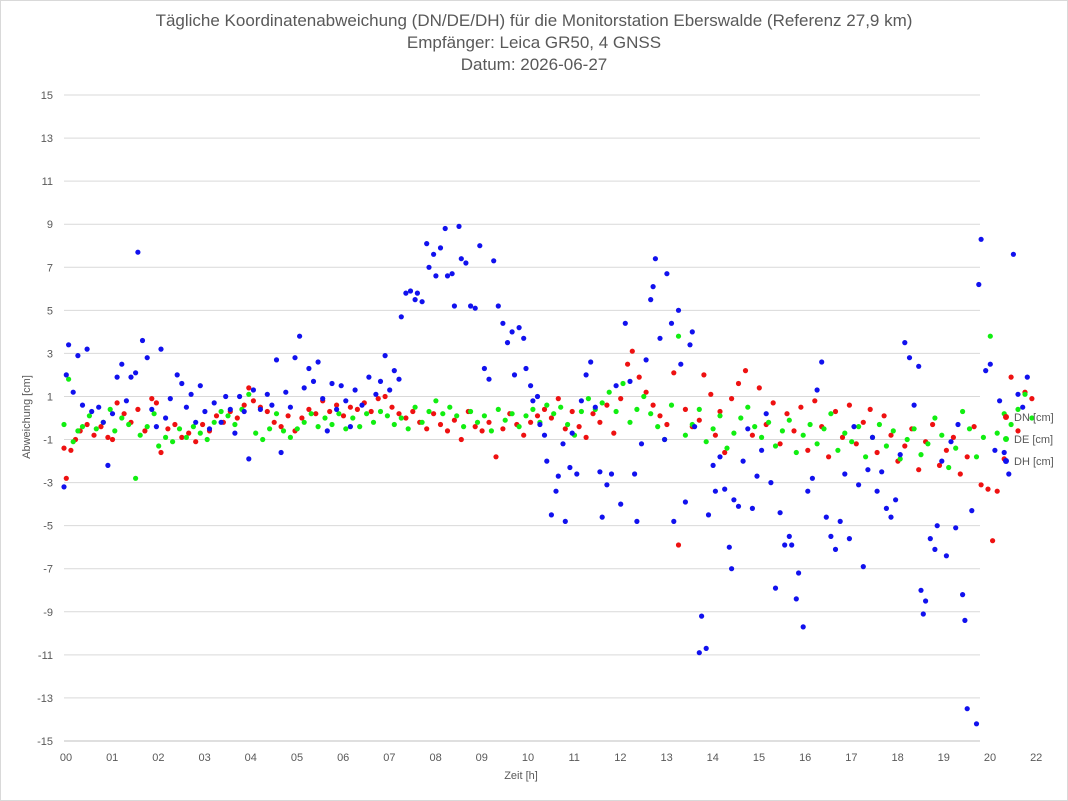  I want to click on x-tick-label: 00, so click(66, 758).